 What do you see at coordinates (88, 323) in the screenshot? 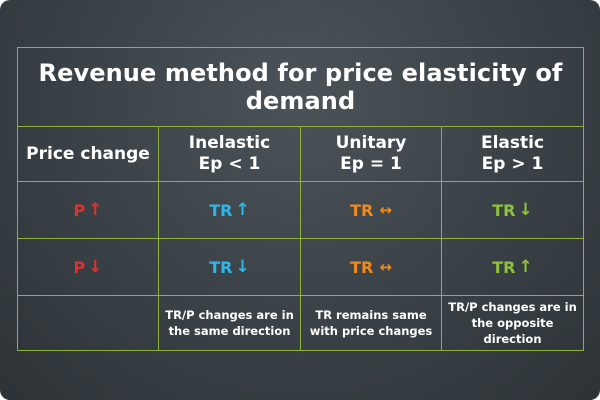
I see `note-empty-cell` at bounding box center [88, 323].